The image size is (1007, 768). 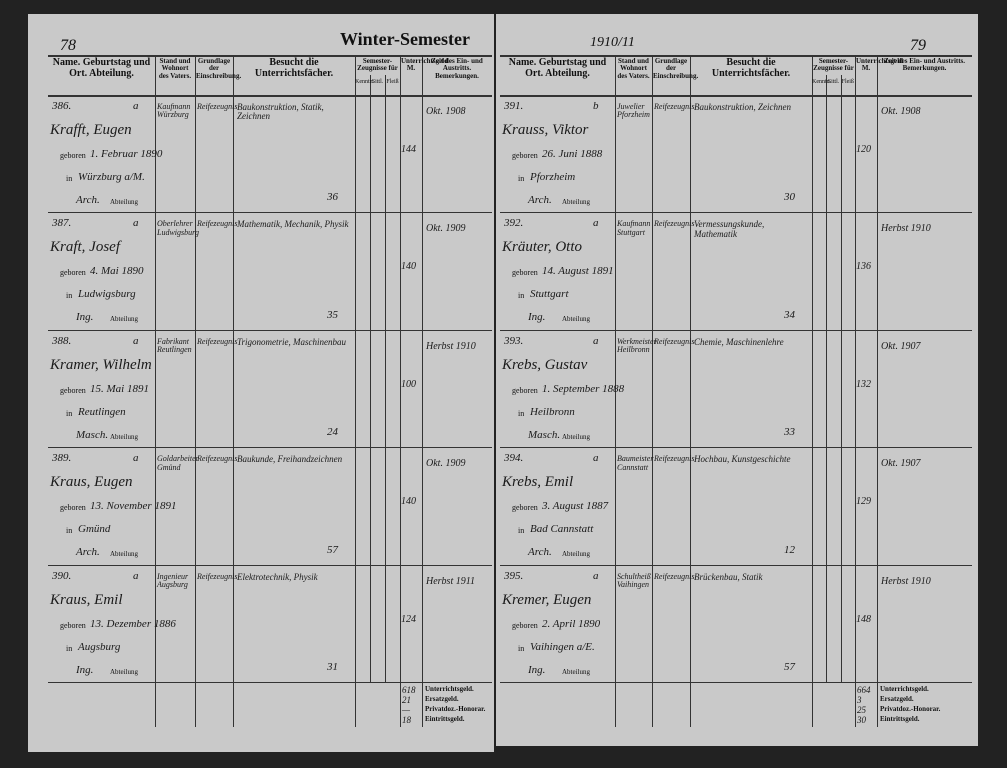 I want to click on birth-place: Heilbronn, so click(x=552, y=411).